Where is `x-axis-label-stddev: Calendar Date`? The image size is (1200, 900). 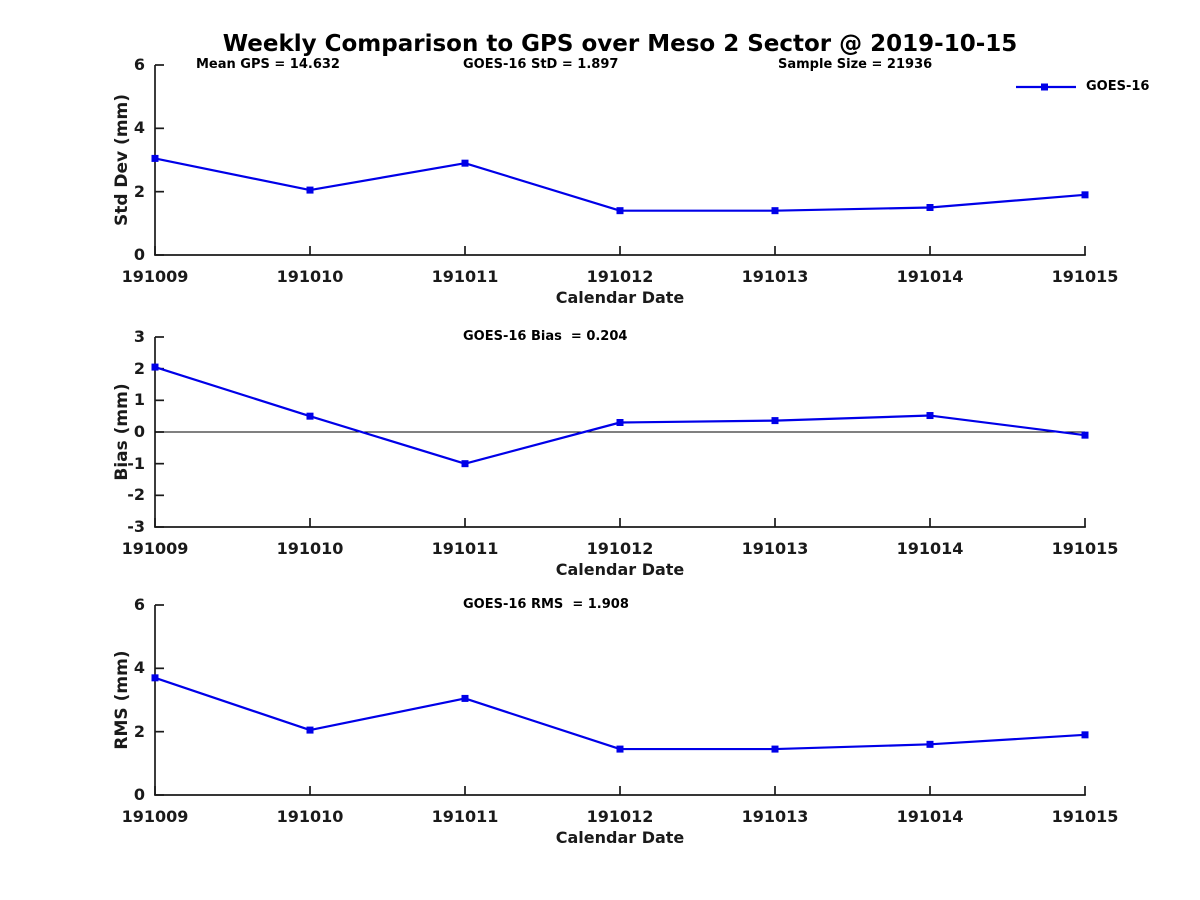
x-axis-label-stddev: Calendar Date is located at coordinates (620, 297).